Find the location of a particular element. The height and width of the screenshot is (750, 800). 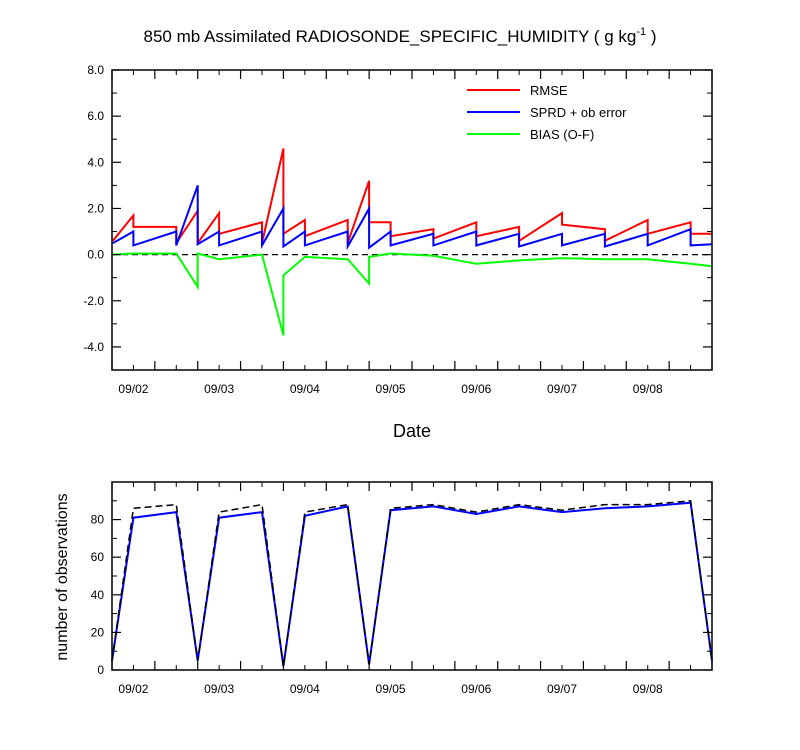

top-ytick-label-5: -2.0 is located at coordinates (93, 301).